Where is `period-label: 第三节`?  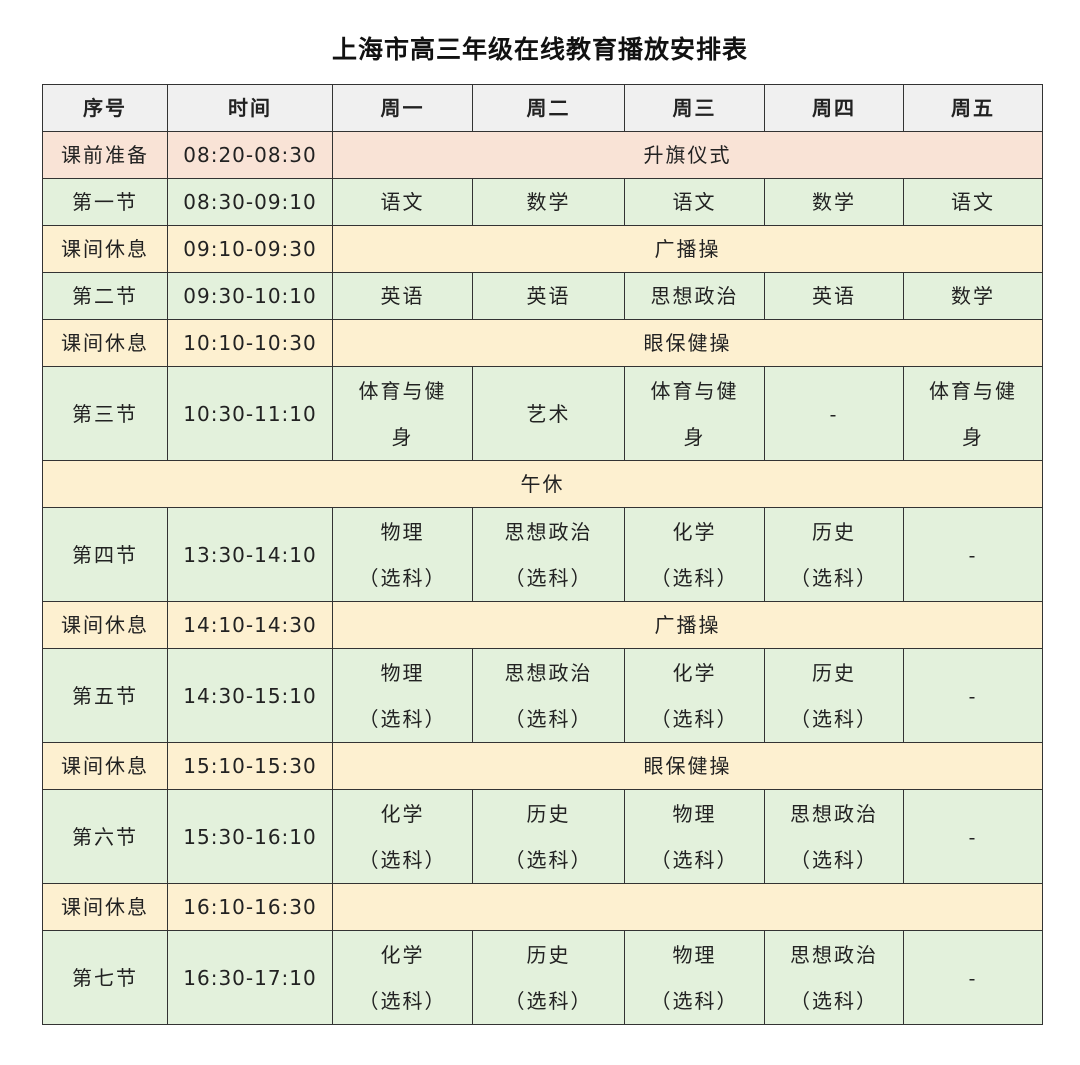 period-label: 第三节 is located at coordinates (105, 413).